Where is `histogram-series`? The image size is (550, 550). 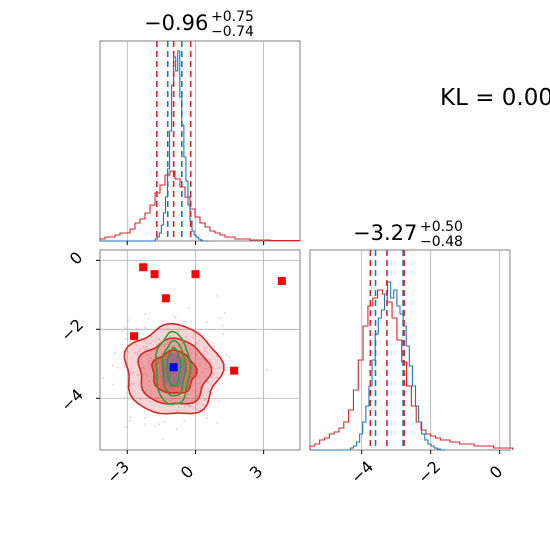 histogram-series is located at coordinates (411, 366).